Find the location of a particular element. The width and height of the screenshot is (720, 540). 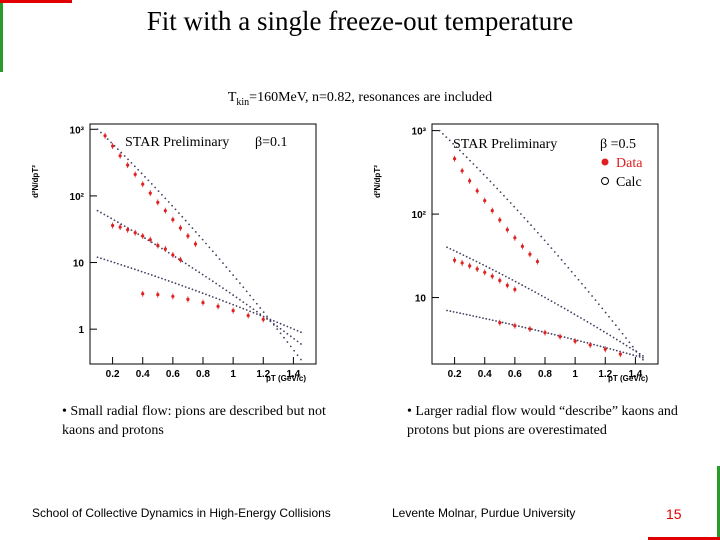

y-tick-label: 10³ is located at coordinates (77, 130).